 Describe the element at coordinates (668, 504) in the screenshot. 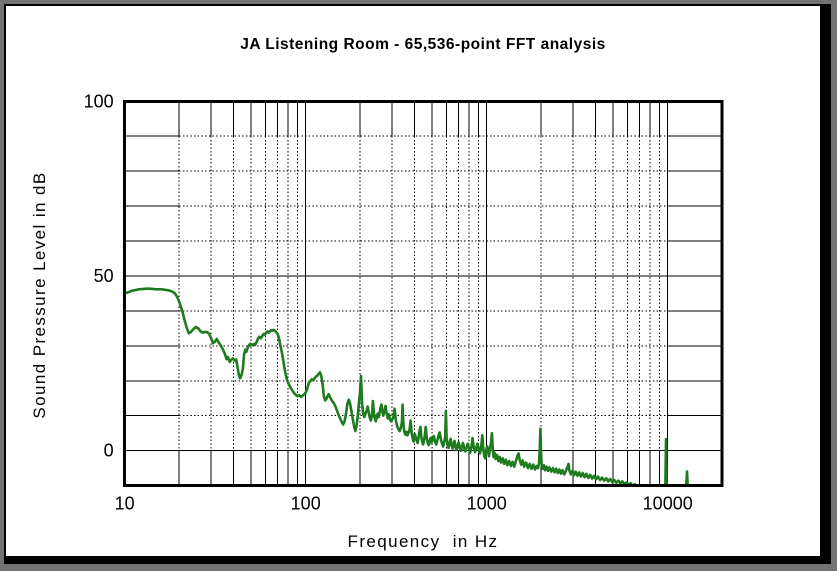

I see `x-tick-label: 10000` at that location.